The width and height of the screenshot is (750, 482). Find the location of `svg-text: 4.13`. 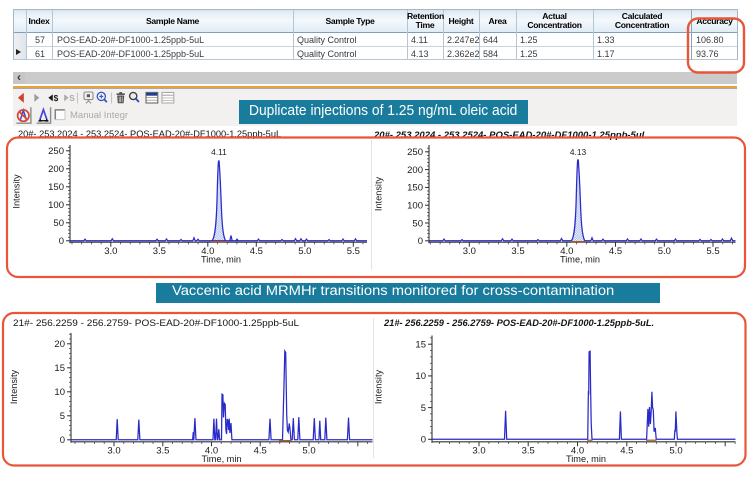

svg-text: 4.13 is located at coordinates (578, 152).